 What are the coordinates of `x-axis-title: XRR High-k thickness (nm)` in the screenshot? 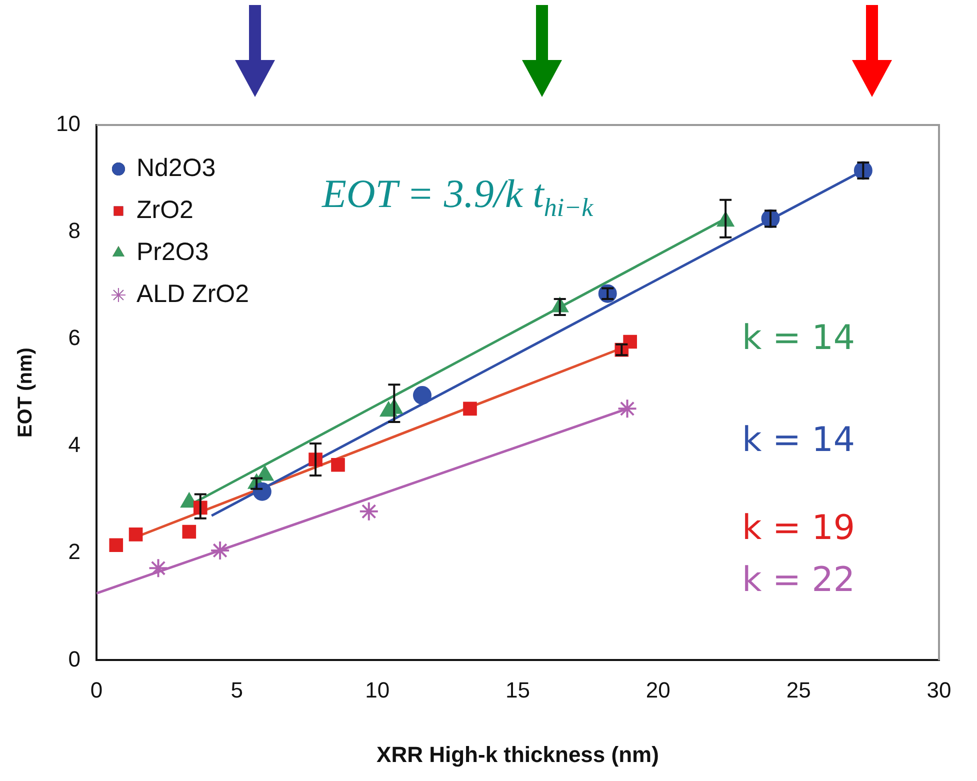 It's located at (517, 754).